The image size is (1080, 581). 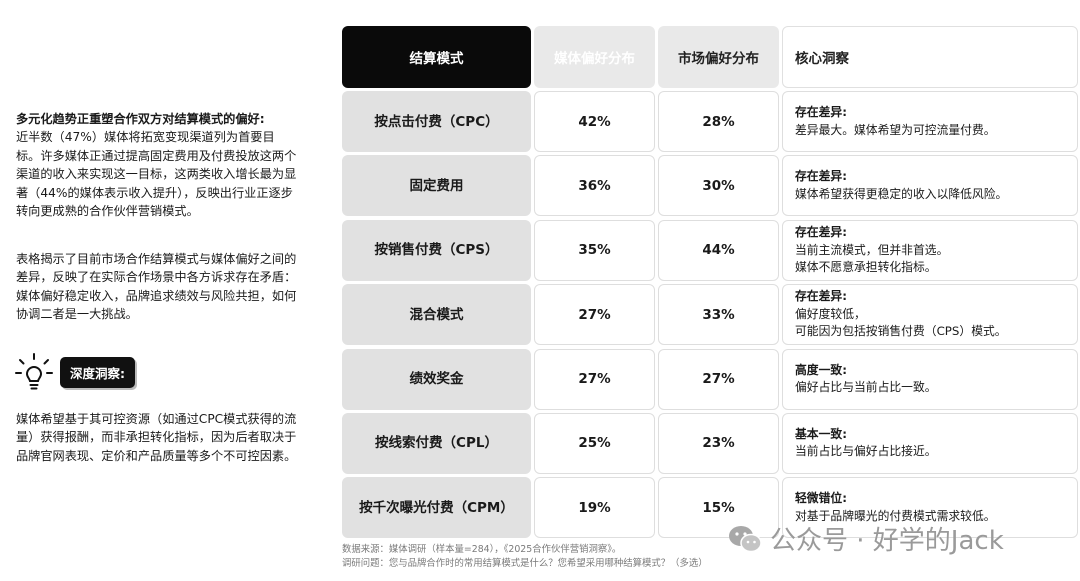 What do you see at coordinates (901, 331) in the screenshot?
I see `insight-line: 可能因为包括按销售付费（CPS）模式。` at bounding box center [901, 331].